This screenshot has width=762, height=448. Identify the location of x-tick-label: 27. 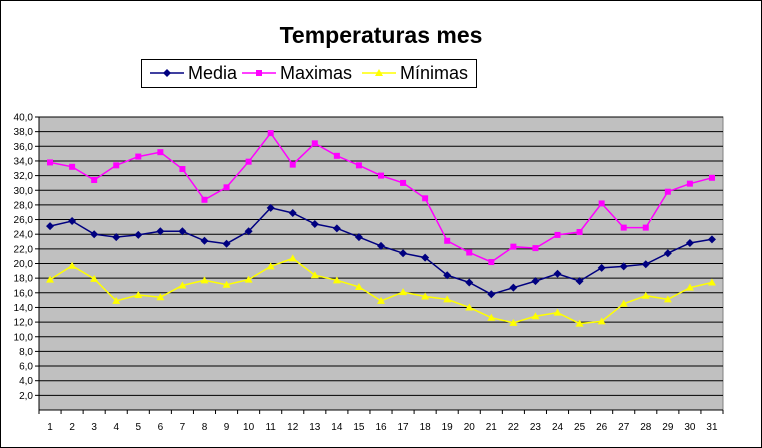
(624, 427).